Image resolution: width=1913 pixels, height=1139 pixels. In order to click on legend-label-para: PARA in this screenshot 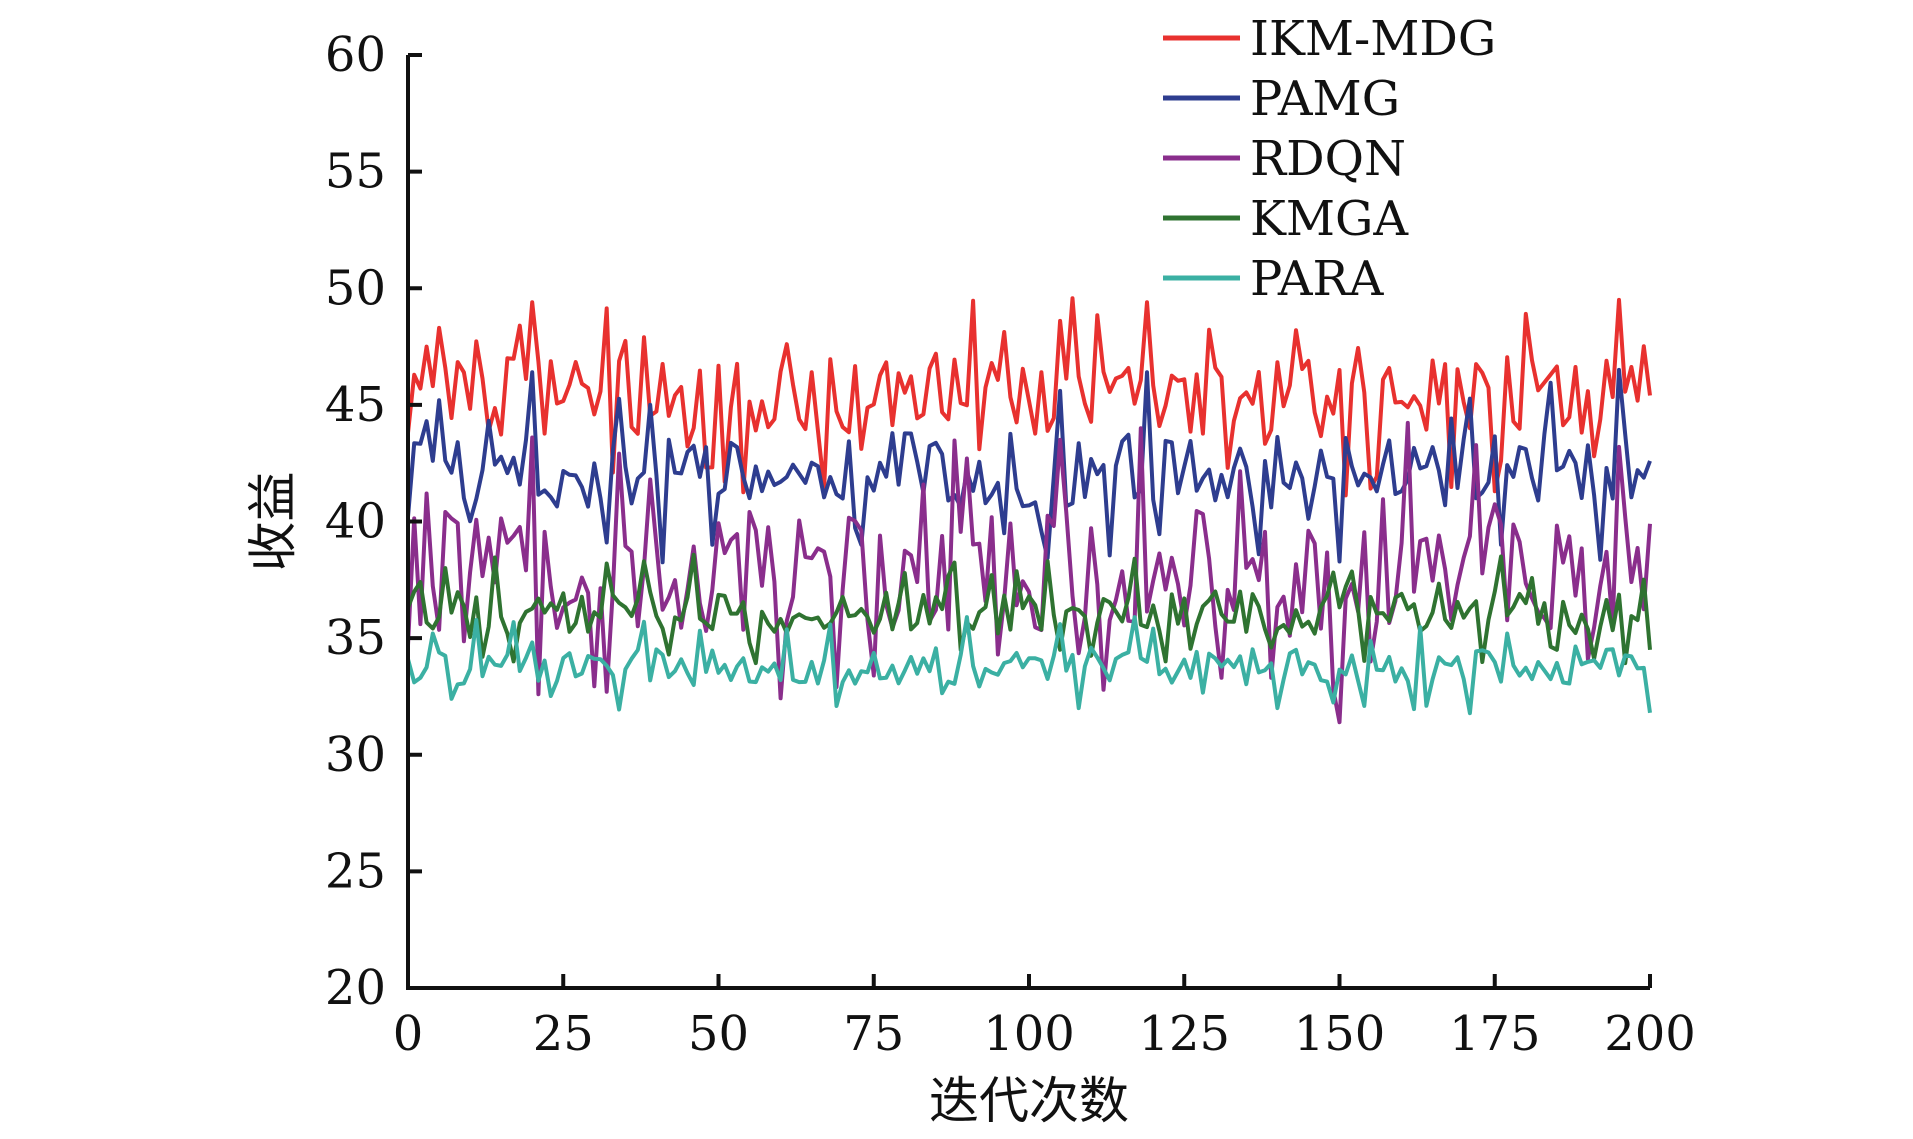, I will do `click(1317, 279)`.